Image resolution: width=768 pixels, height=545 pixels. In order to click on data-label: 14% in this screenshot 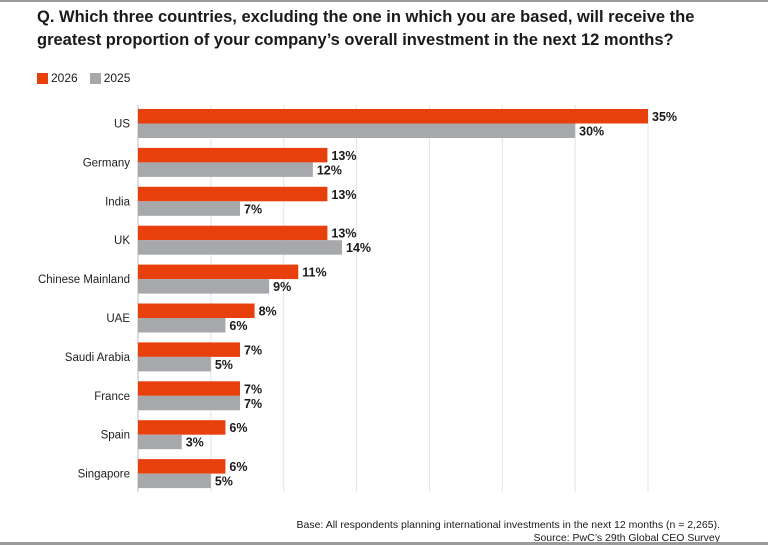, I will do `click(358, 248)`.